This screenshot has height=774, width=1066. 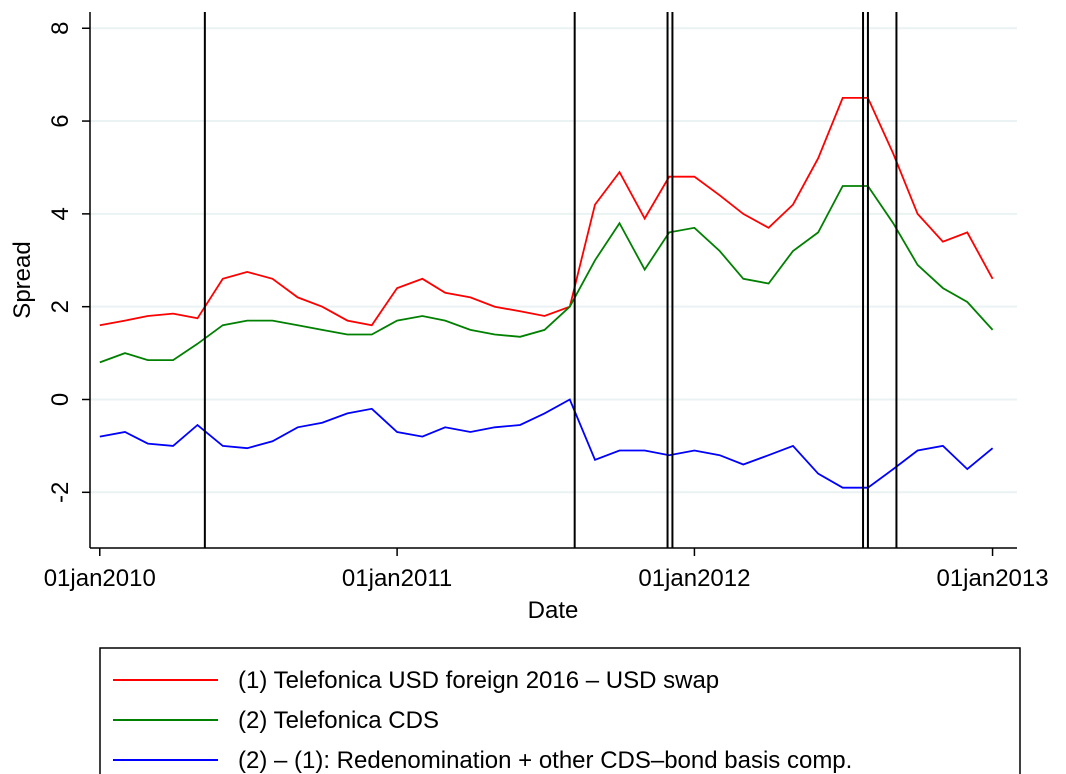 I want to click on x-tick-label: 01jan2013, so click(x=992, y=578).